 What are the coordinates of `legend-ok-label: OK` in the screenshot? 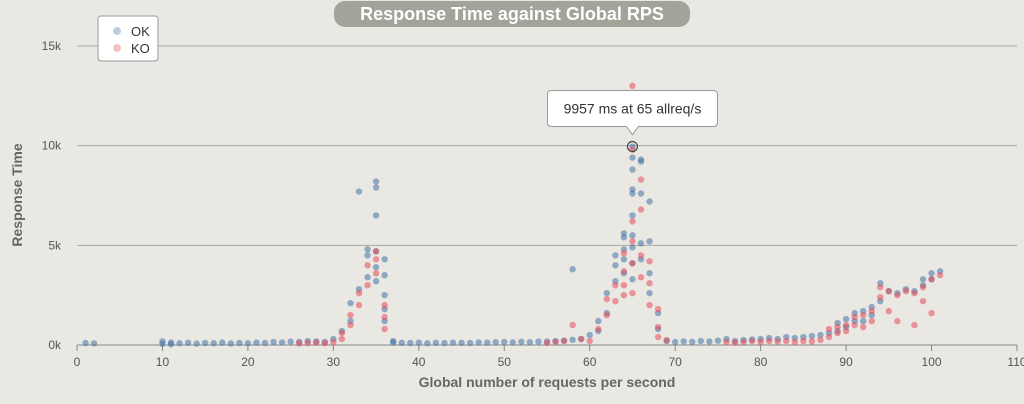 It's located at (140, 31).